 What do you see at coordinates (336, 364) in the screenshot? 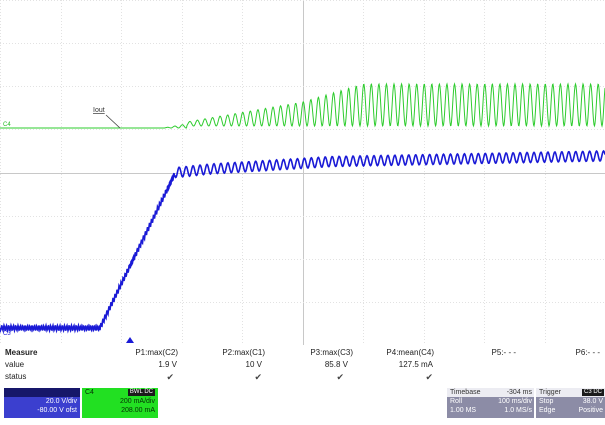
I see `param-p3-value: 85.8 V` at bounding box center [336, 364].